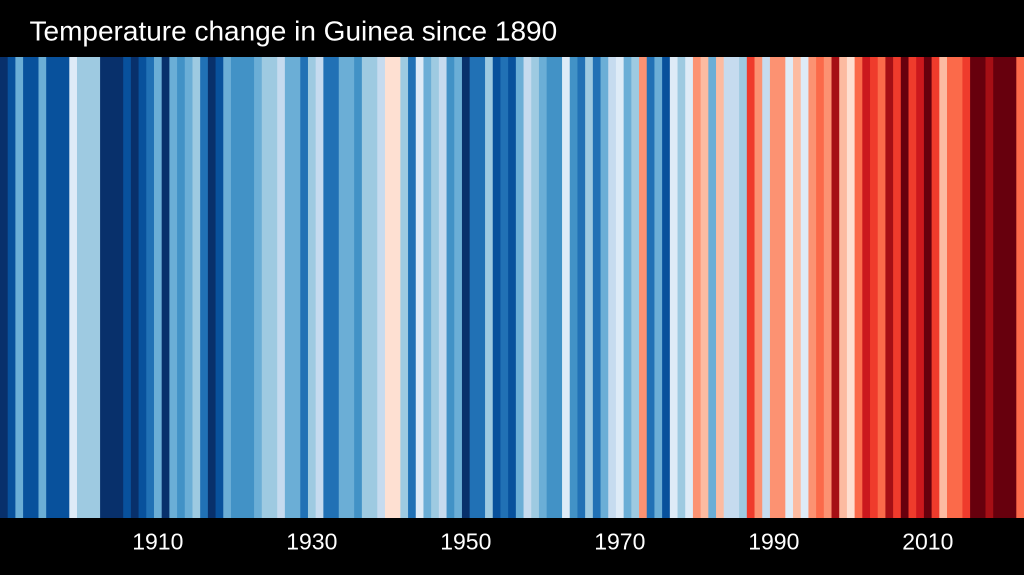 This screenshot has height=575, width=1024. Describe the element at coordinates (311, 542) in the screenshot. I see `svg-text: 1930` at that location.